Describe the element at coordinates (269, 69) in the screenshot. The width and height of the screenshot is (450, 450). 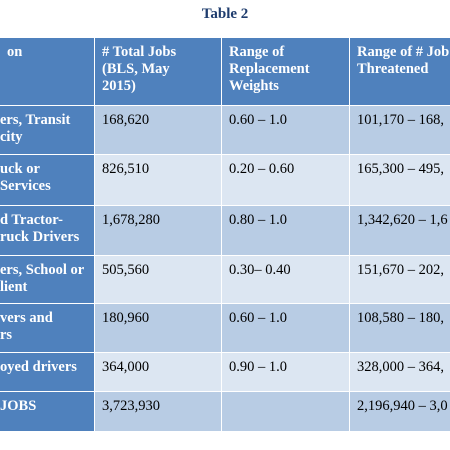
I see `cell-text: Replacement` at that location.